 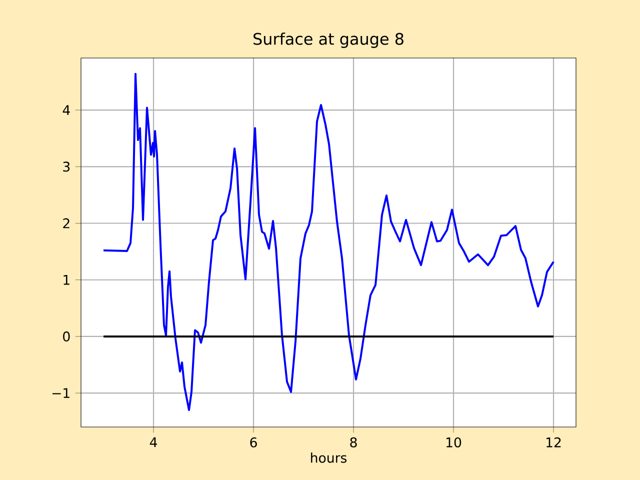 What do you see at coordinates (329, 40) in the screenshot?
I see `chart-title: Surface at gauge 8` at bounding box center [329, 40].